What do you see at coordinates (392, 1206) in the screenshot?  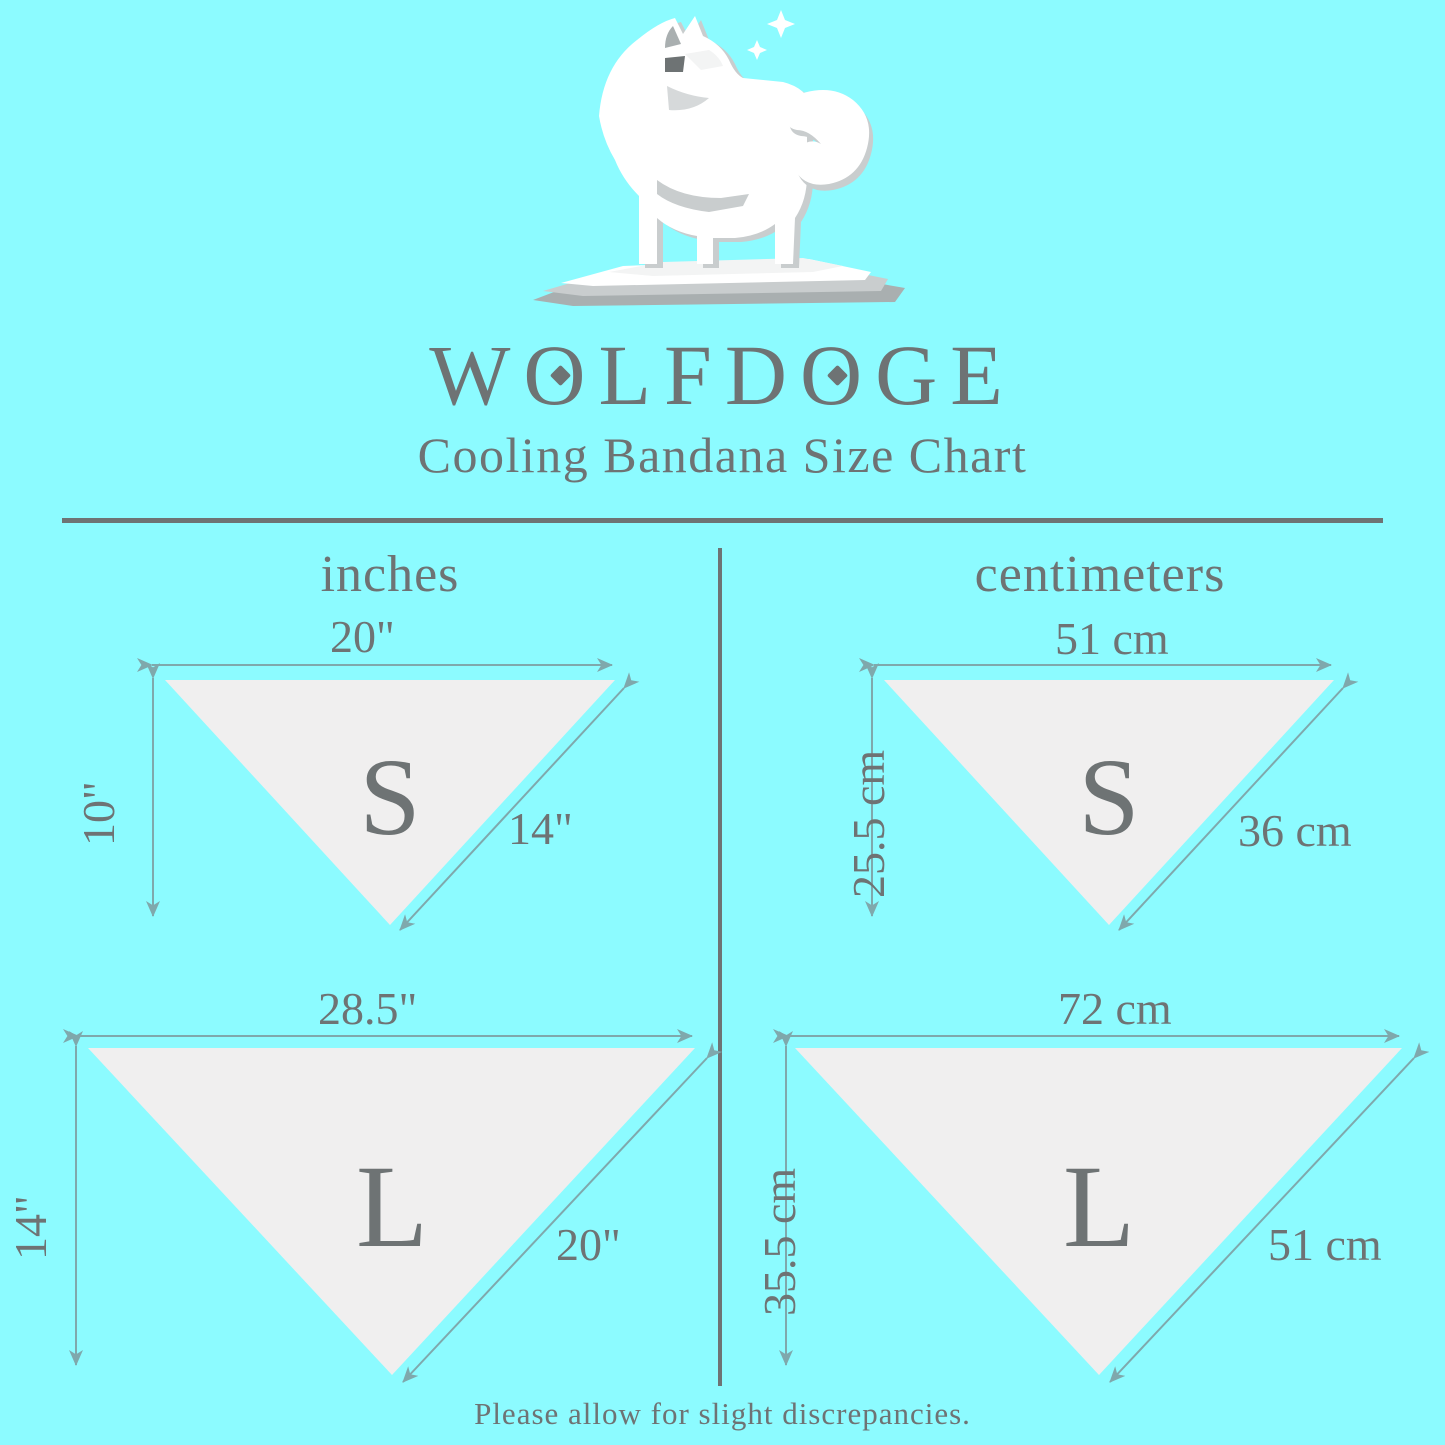 I see `size-label-l-inches: L` at bounding box center [392, 1206].